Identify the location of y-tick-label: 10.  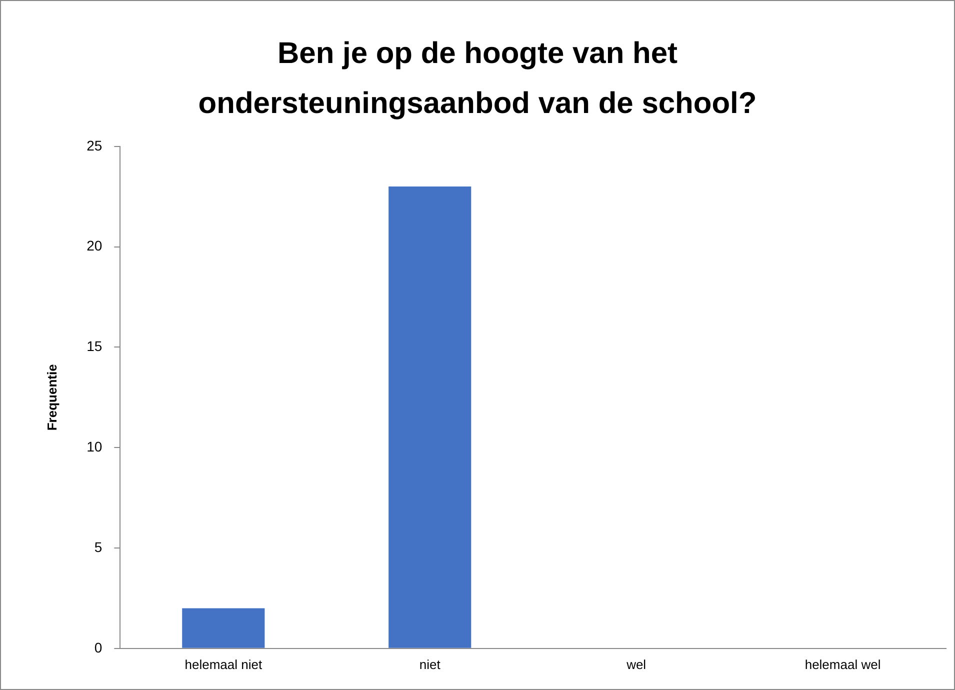
(94, 446).